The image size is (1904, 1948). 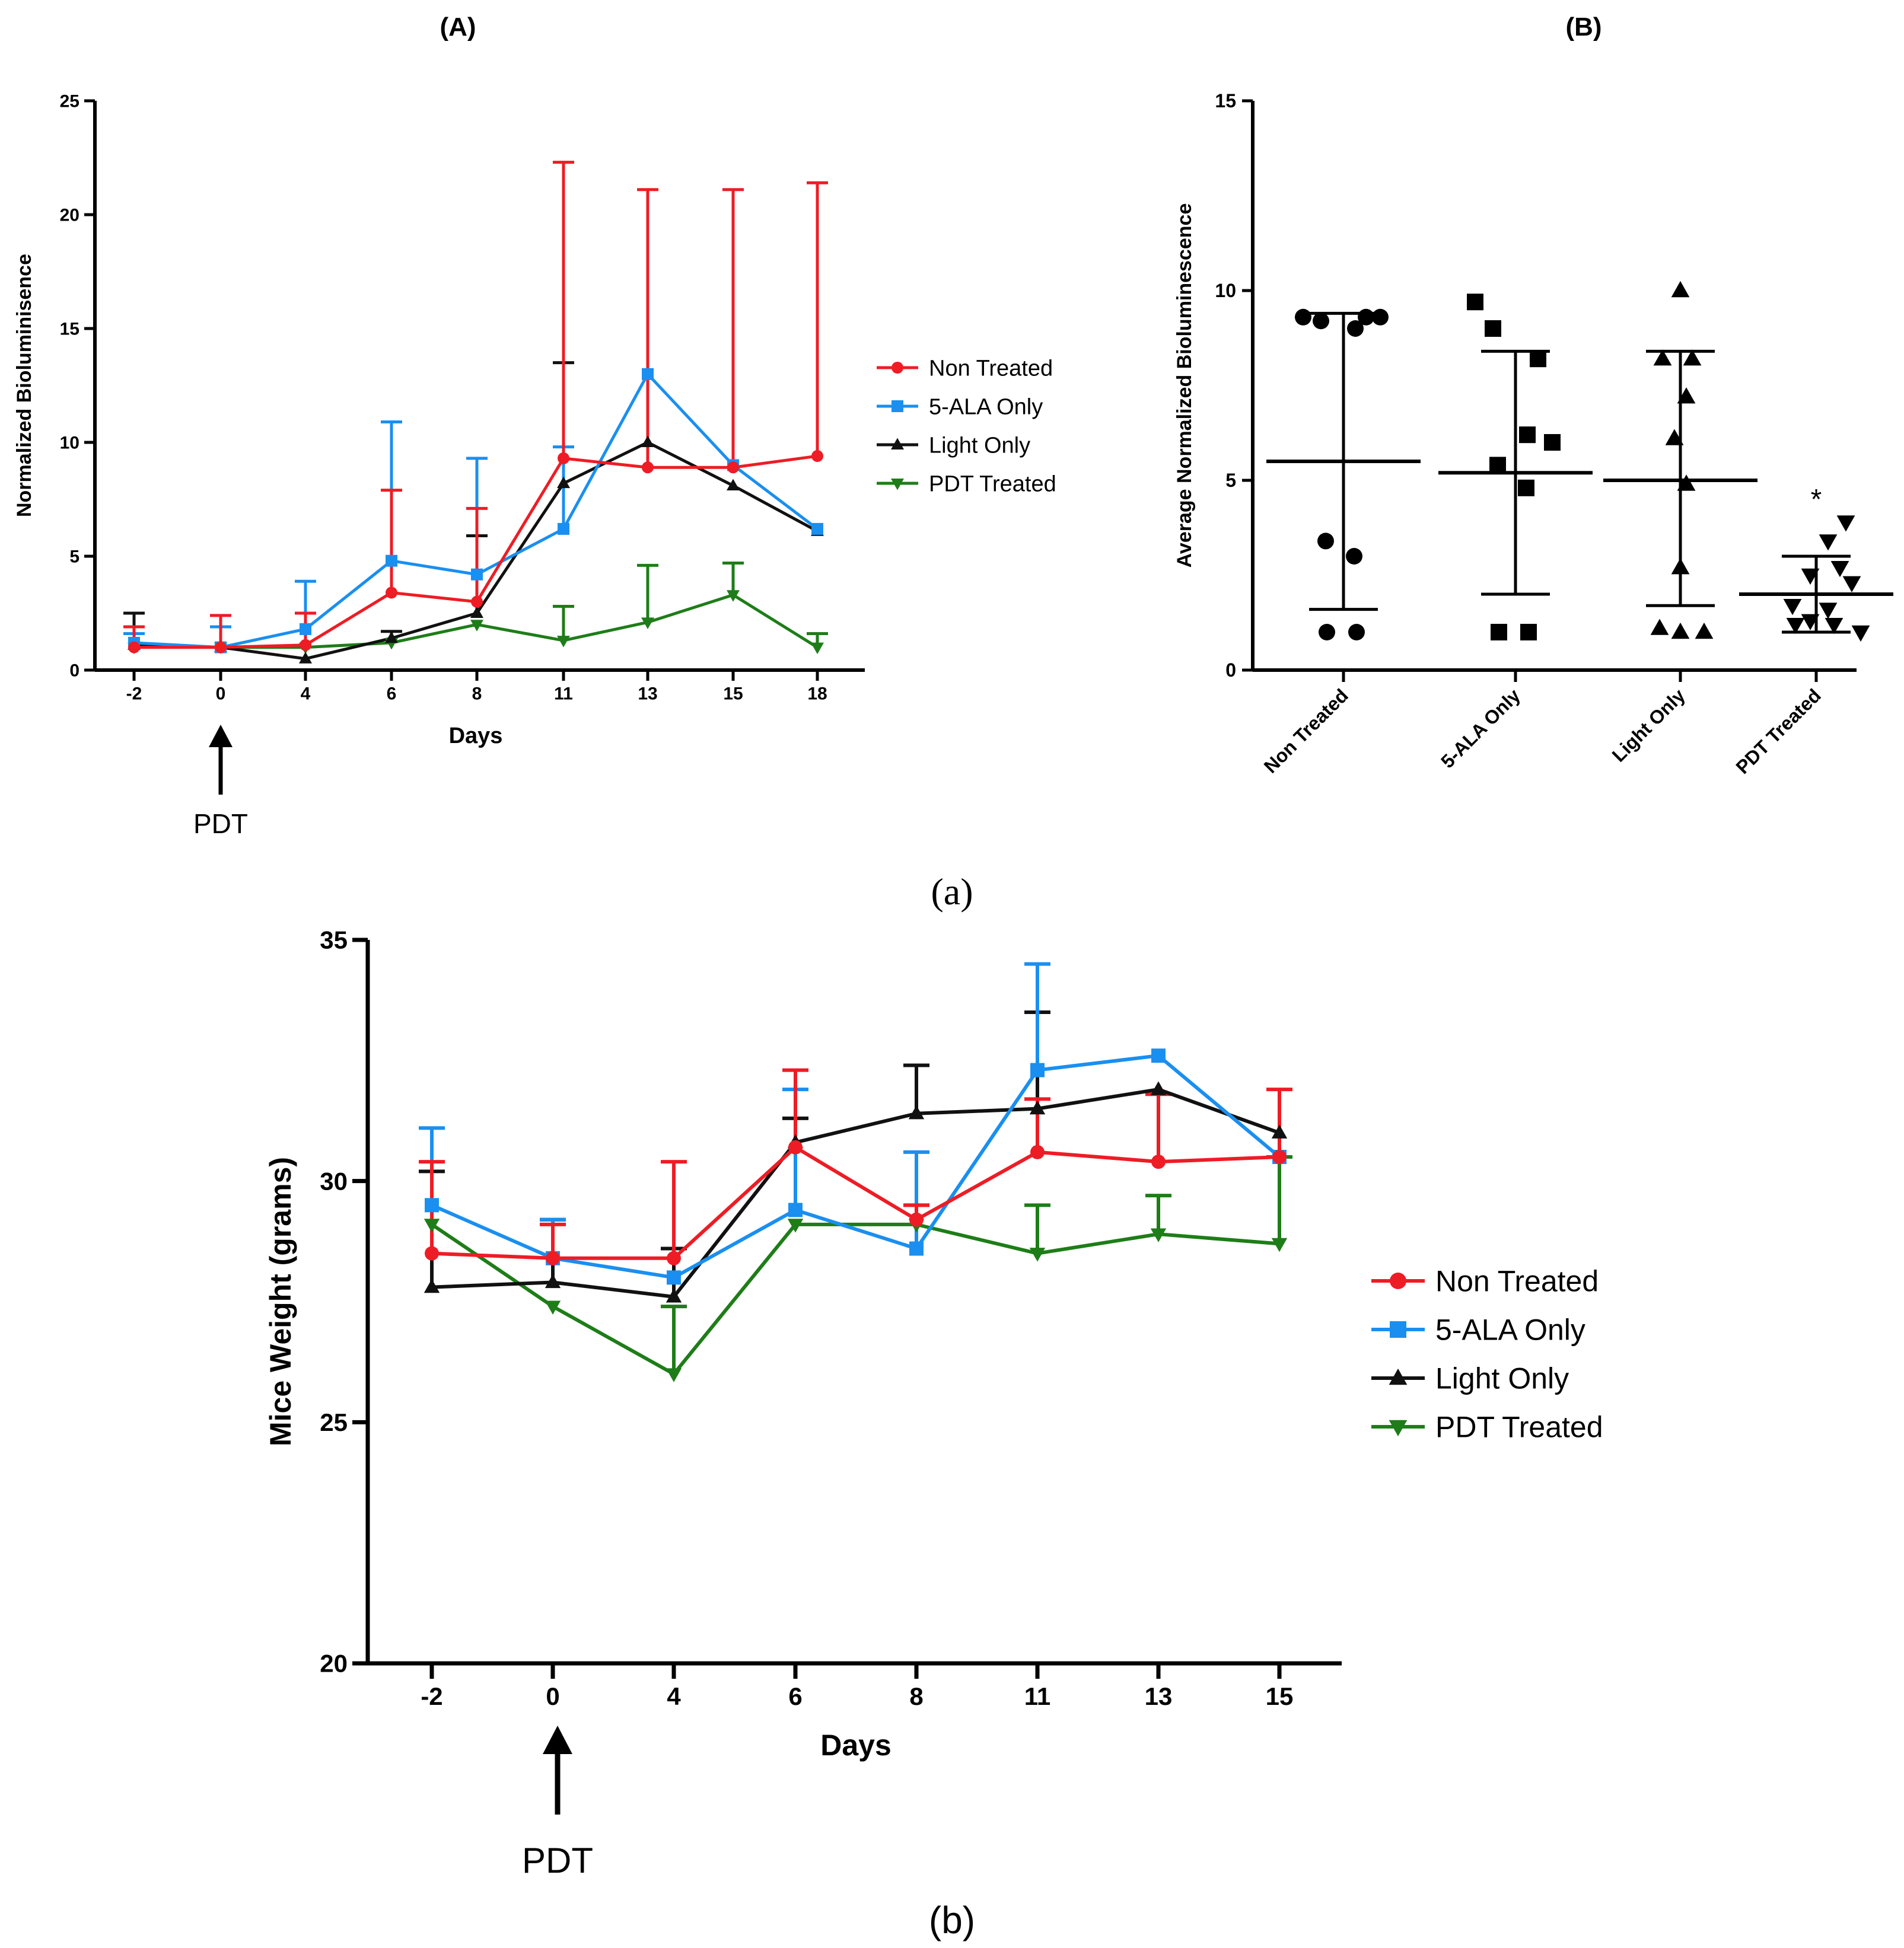 I want to click on y-tick-label: 5, so click(x=1231, y=480).